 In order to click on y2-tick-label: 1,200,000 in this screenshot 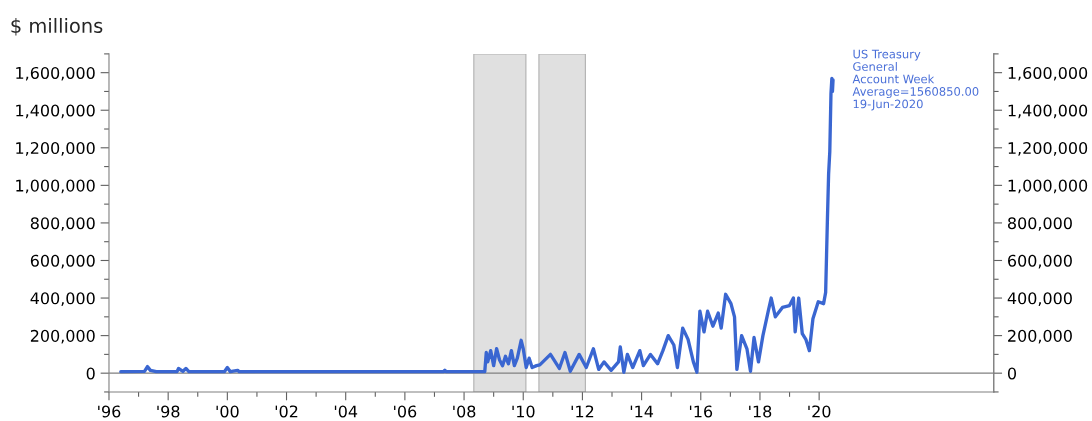, I will do `click(1048, 149)`.